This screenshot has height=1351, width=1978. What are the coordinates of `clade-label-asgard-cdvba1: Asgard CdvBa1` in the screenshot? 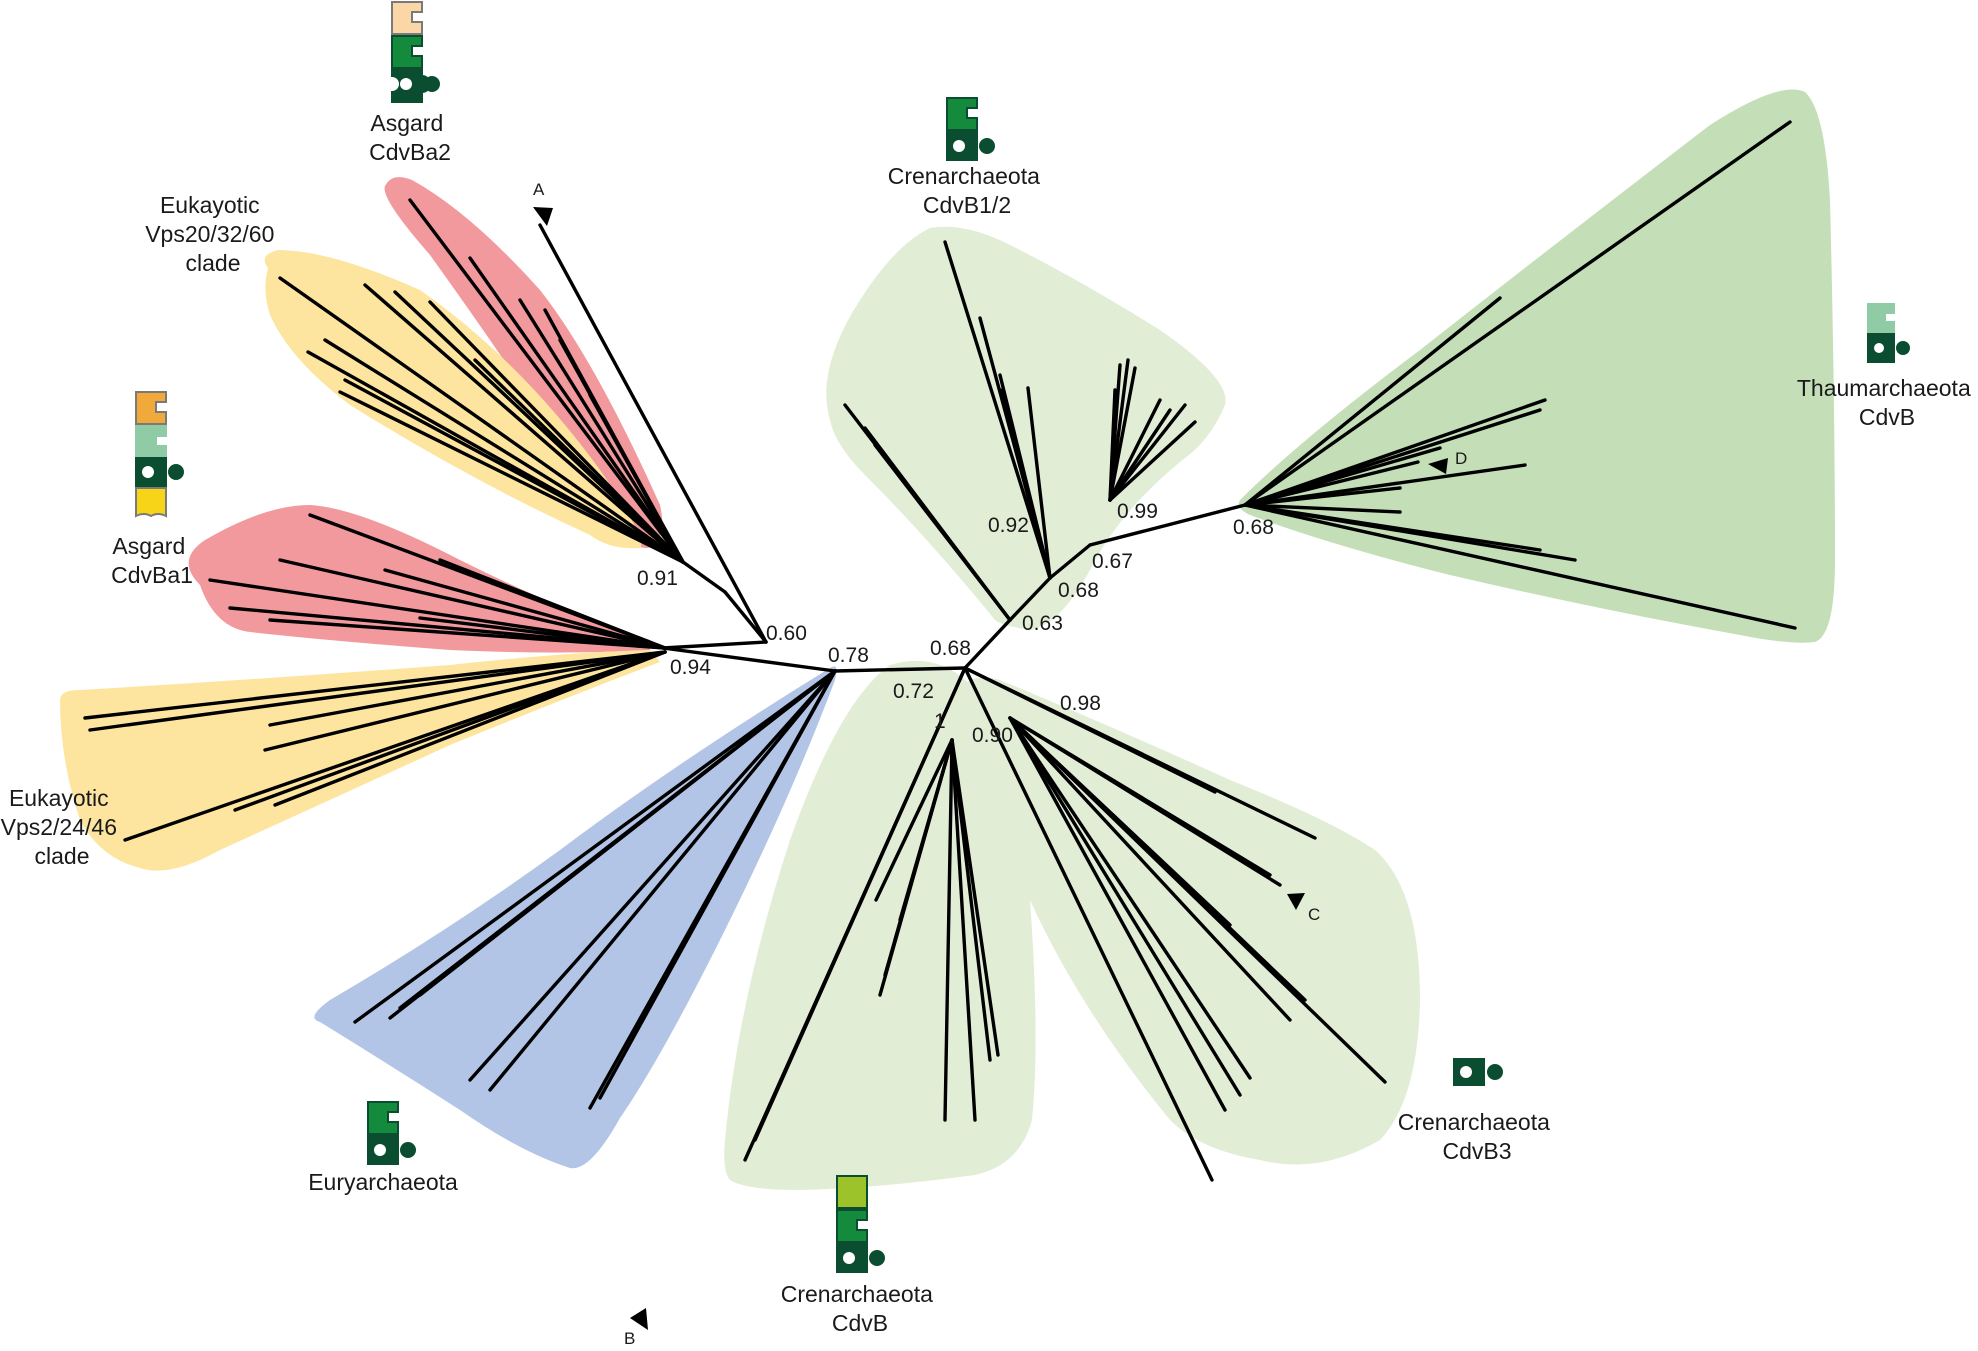 It's located at (152, 560).